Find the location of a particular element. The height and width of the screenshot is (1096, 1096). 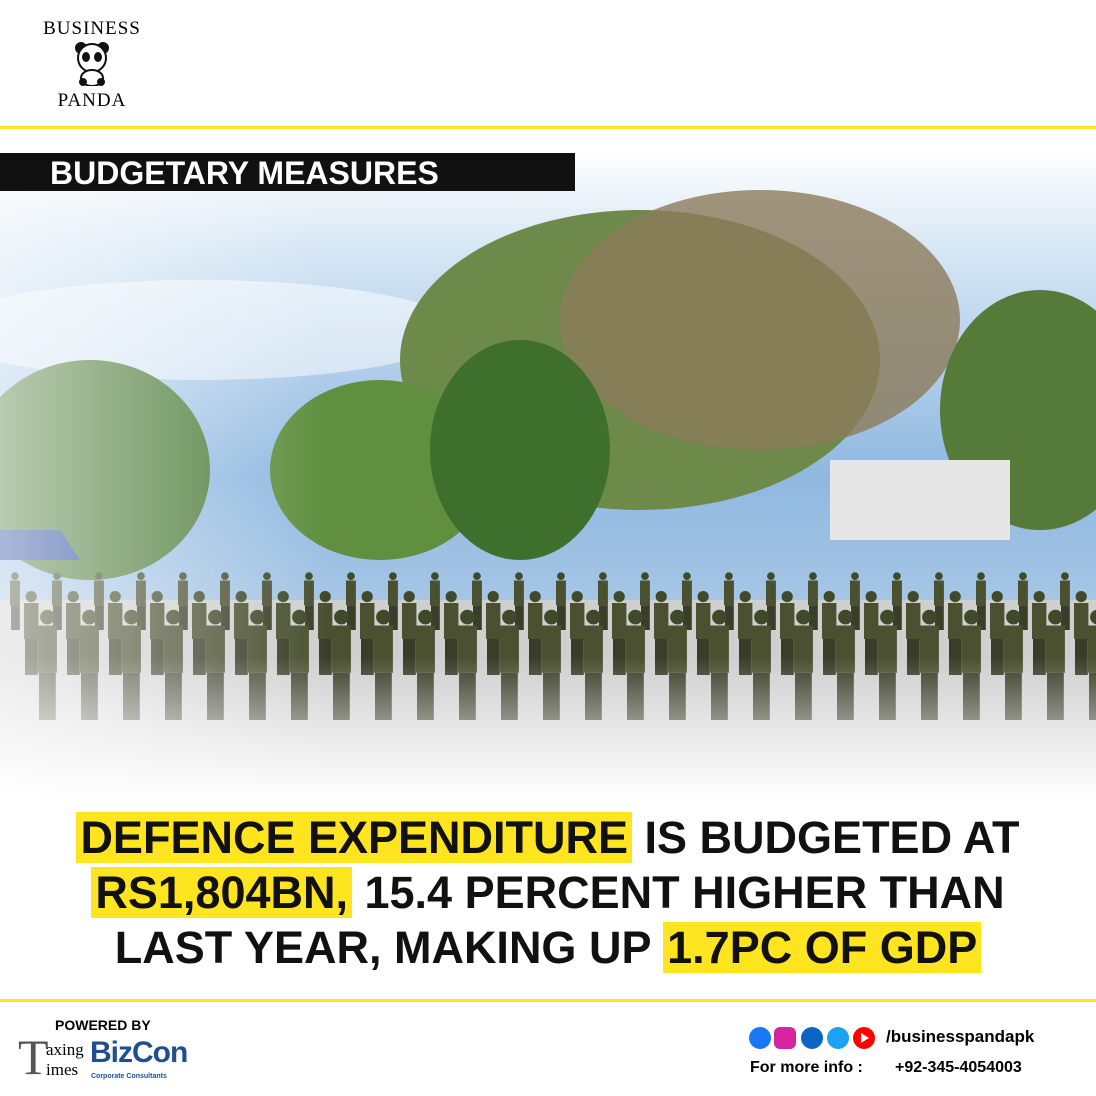

banner-bar is located at coordinates (287, 172).